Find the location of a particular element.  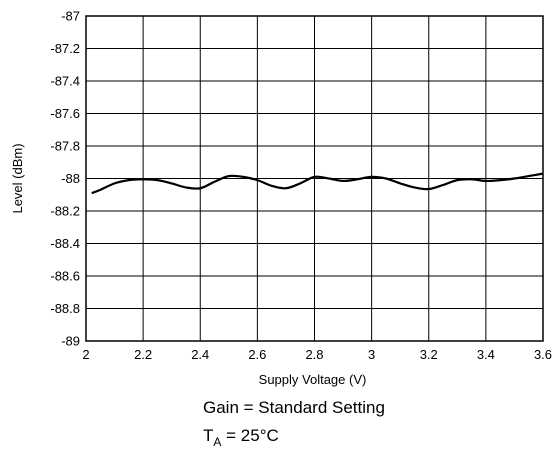

y-tick-label: -88.8 is located at coordinates (65, 308).